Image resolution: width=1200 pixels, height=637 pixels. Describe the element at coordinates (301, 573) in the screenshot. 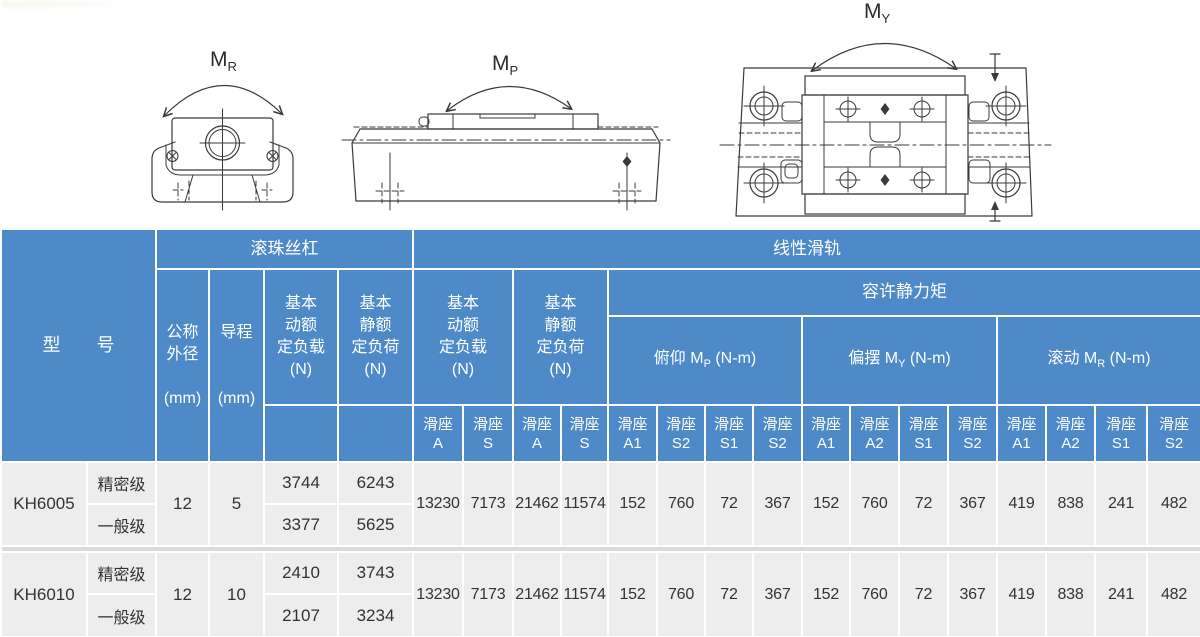

I see `bs-dyn-cell: 2410` at that location.